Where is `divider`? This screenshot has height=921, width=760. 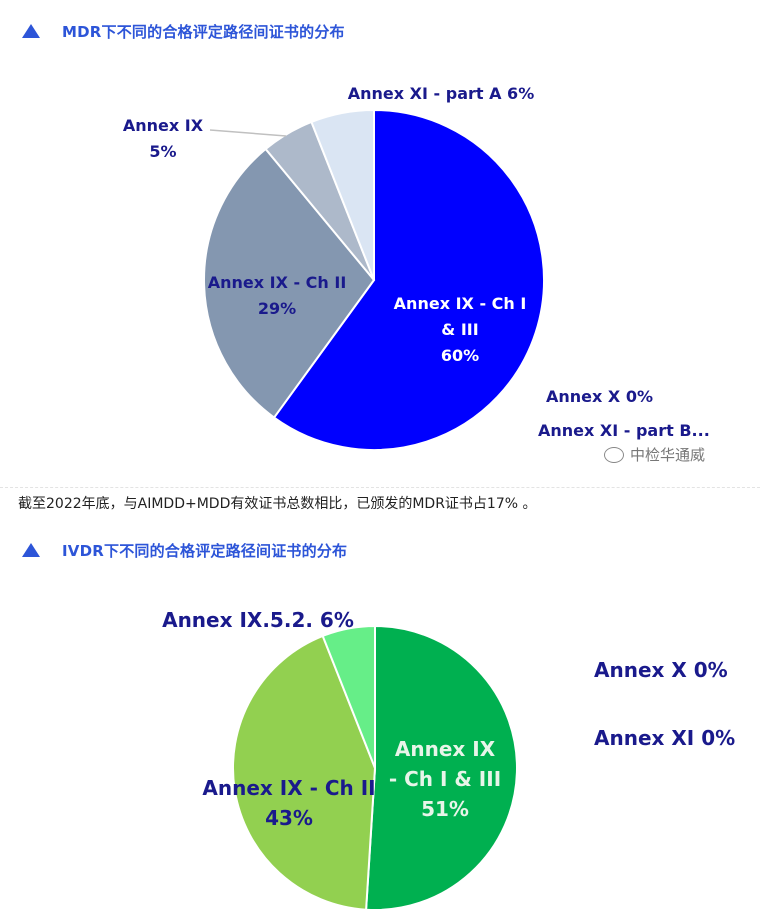 divider is located at coordinates (380, 487).